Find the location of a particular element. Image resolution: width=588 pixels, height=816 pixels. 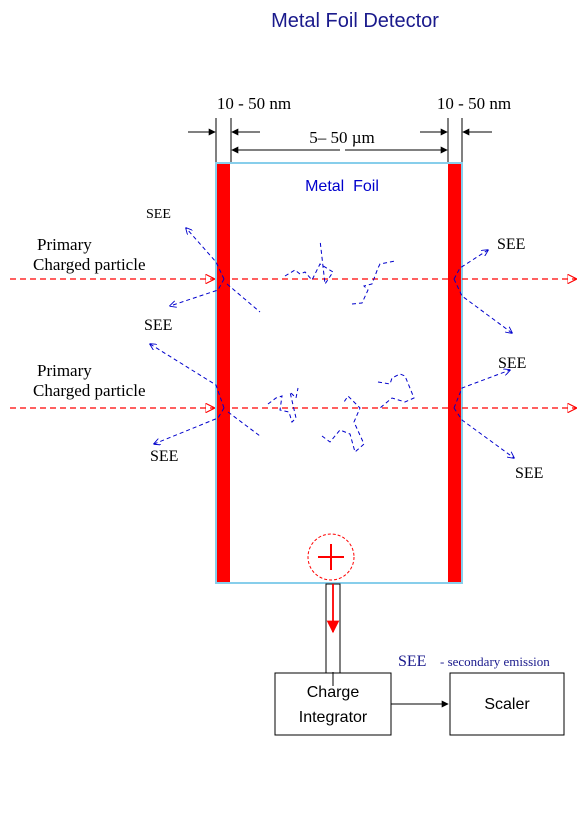

see-label-bottom-right: SEE is located at coordinates (529, 473).